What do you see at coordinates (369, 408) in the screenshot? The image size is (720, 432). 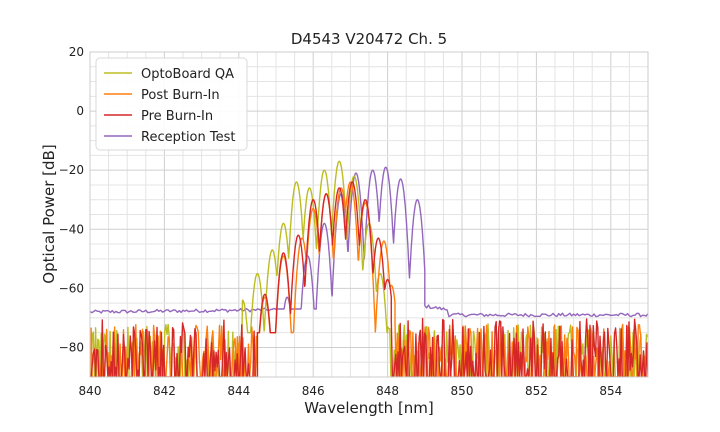 I see `x-axis-label: Wavelength [nm]` at bounding box center [369, 408].